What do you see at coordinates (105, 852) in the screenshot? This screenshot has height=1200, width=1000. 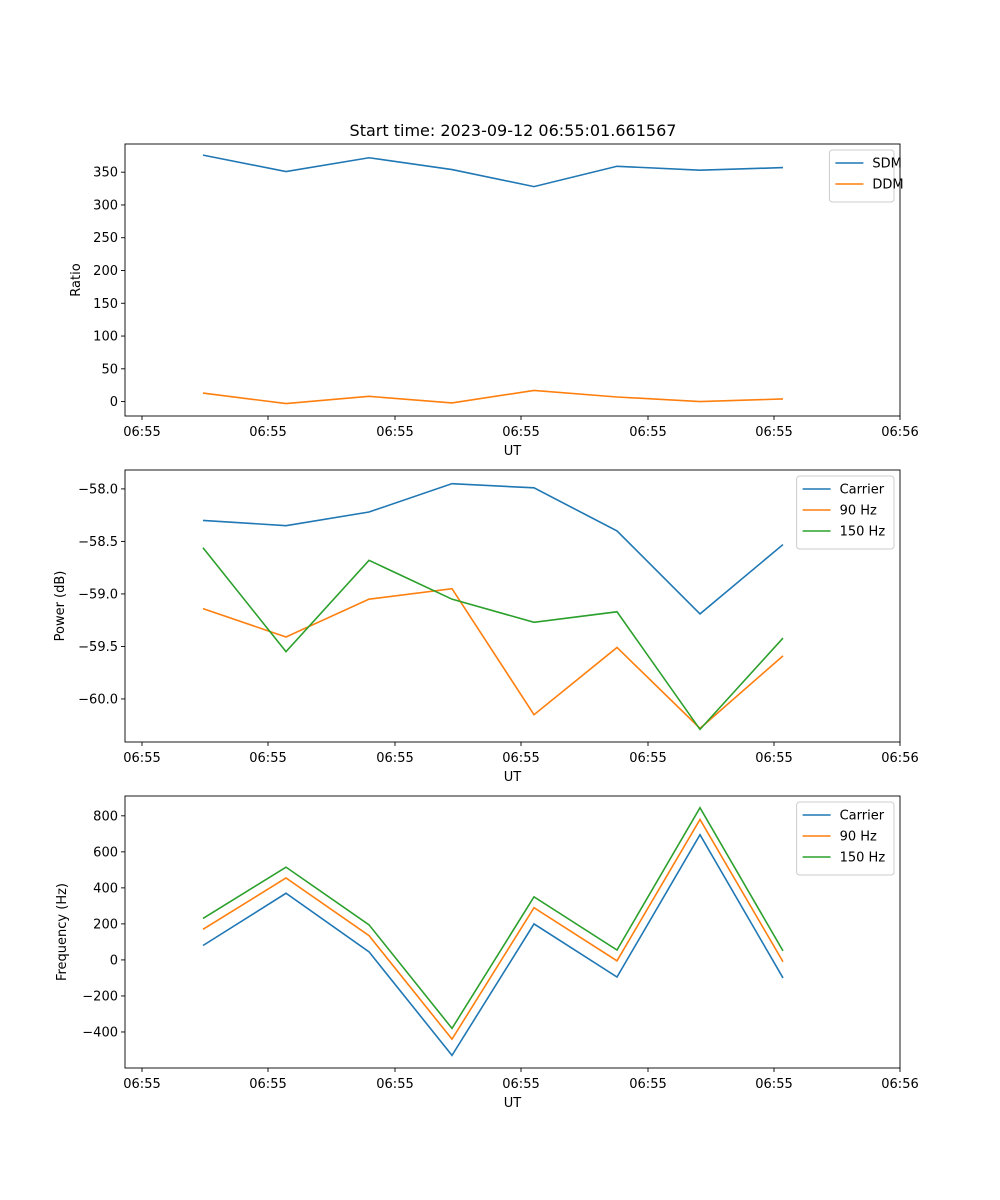 I see `y-tick-label: 600` at bounding box center [105, 852].